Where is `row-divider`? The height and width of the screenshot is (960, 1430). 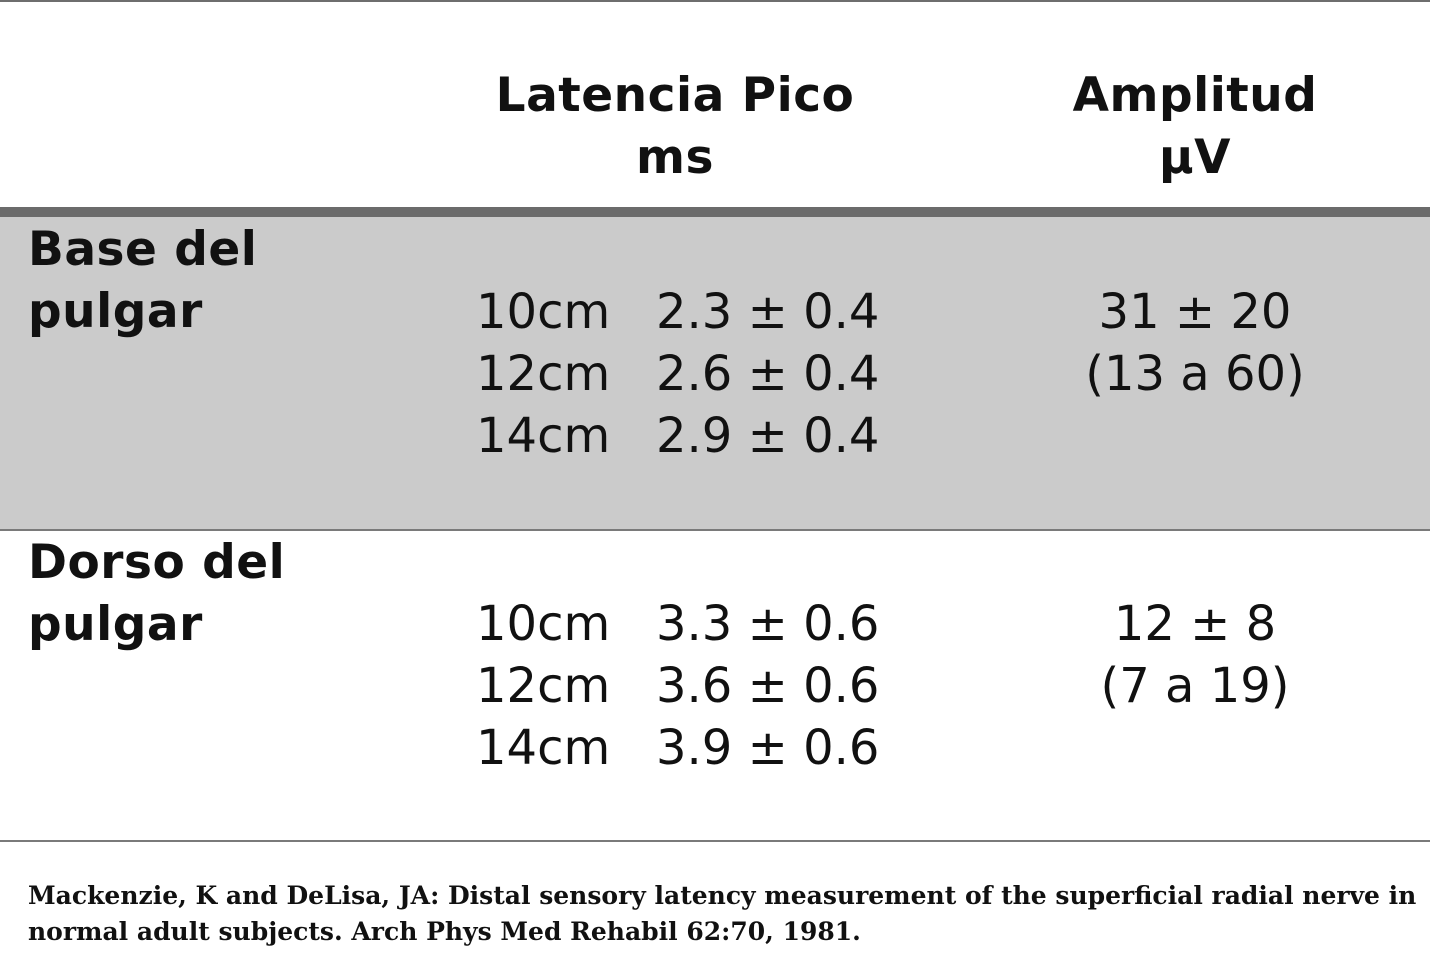
row-divider is located at coordinates (715, 530).